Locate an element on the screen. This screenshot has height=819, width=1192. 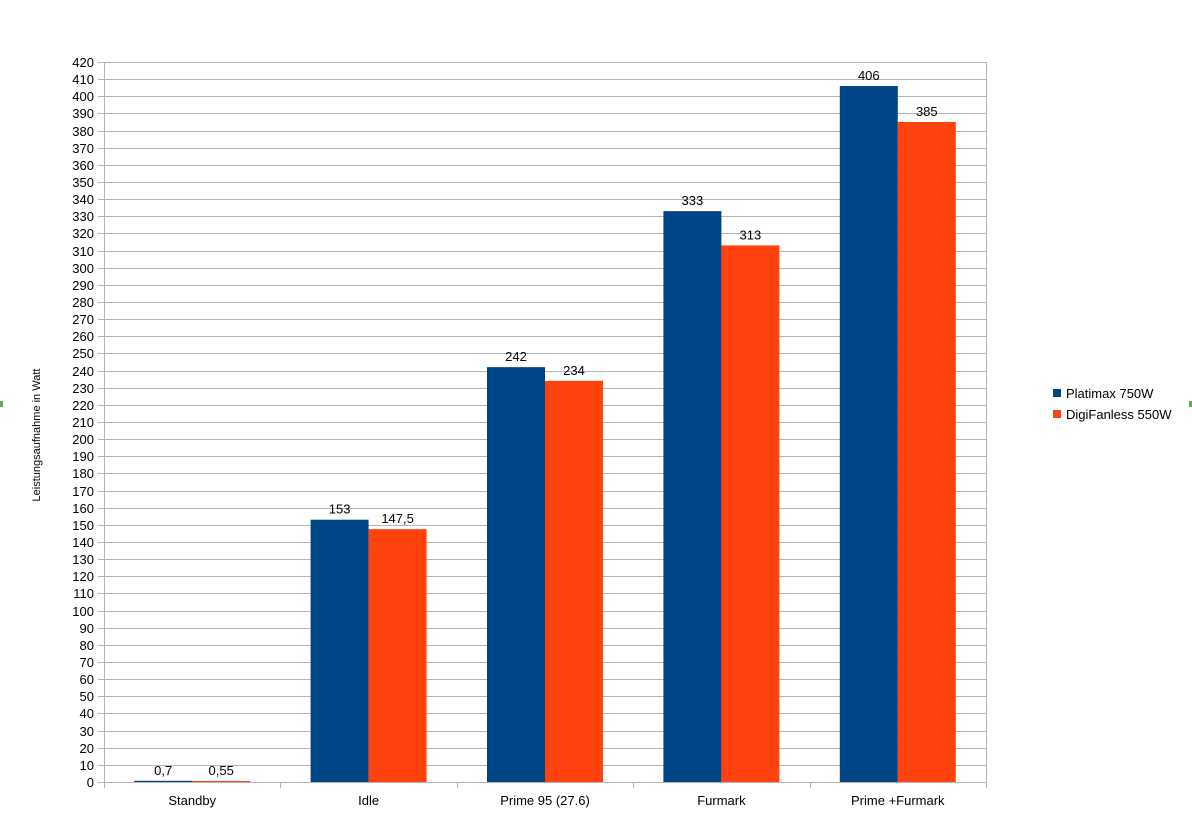
y-tick-label: 180 is located at coordinates (83, 473).